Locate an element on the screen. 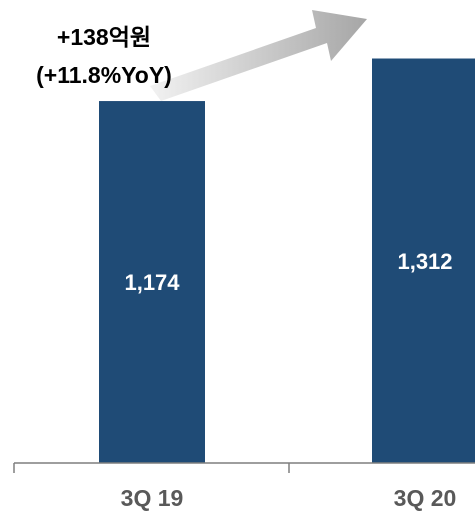 This screenshot has width=475, height=516. bar-value-label: 1,312 is located at coordinates (424, 261).